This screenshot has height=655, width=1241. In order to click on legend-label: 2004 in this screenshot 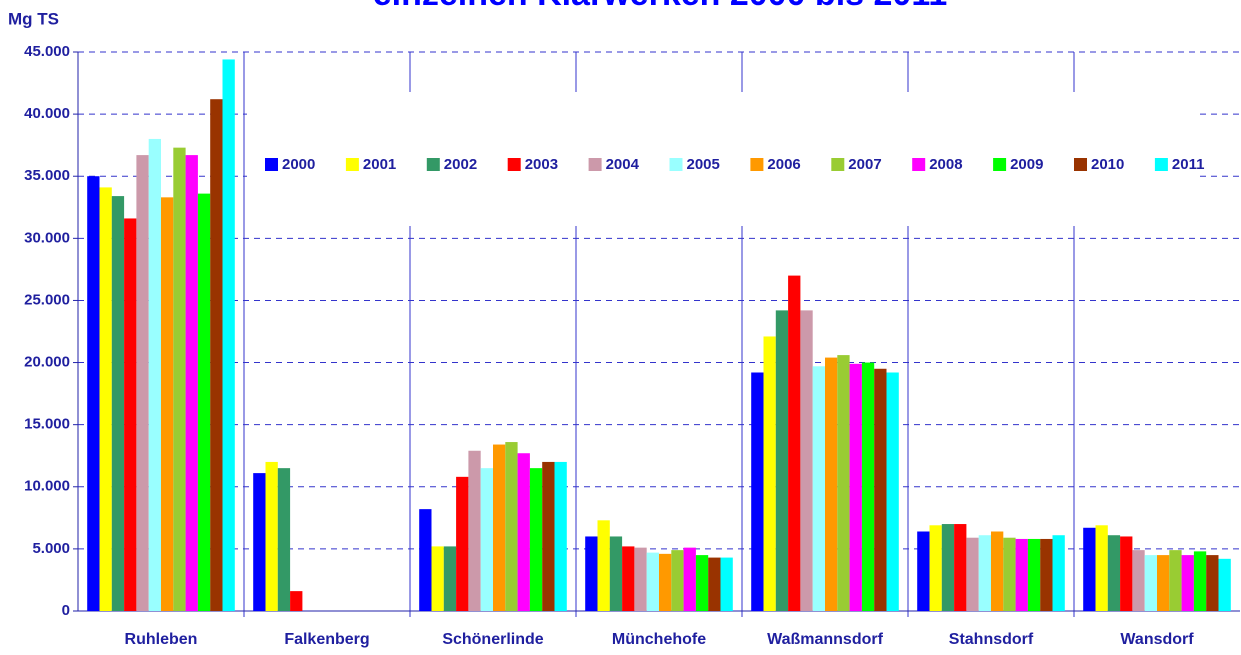, I will do `click(623, 164)`.